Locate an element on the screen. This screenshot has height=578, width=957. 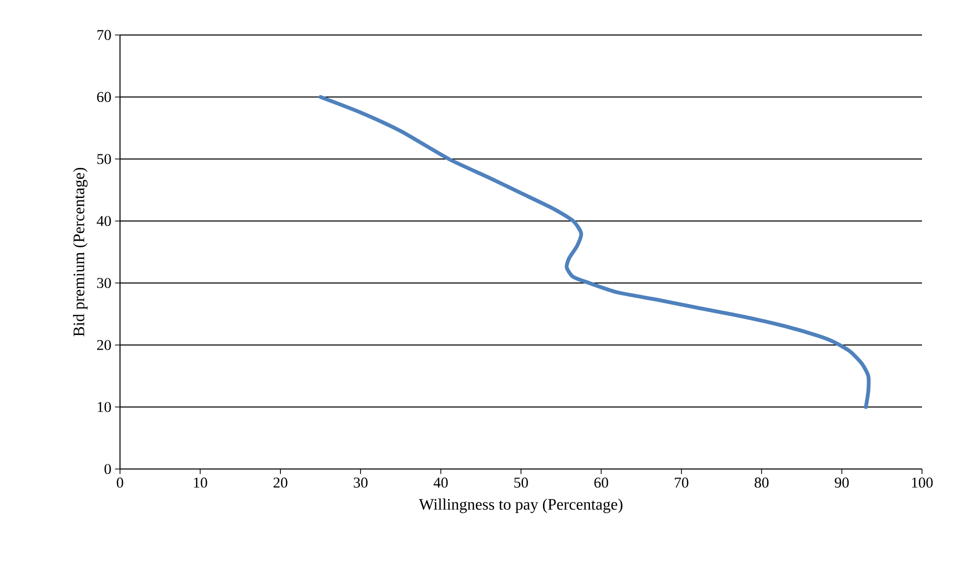
x-tick-label: 30 is located at coordinates (361, 483).